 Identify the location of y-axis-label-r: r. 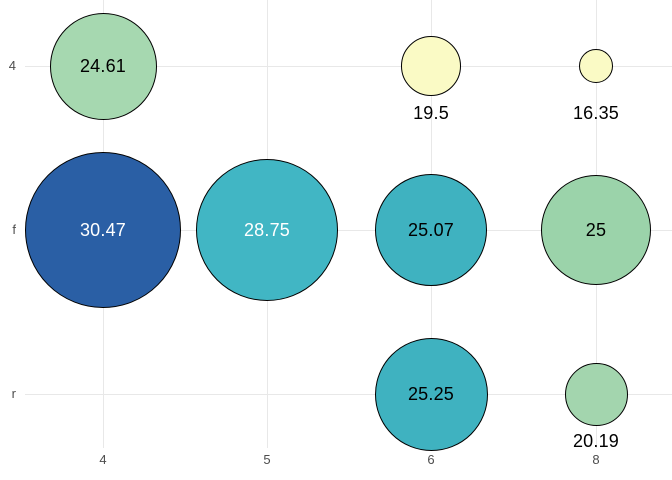
(13, 393).